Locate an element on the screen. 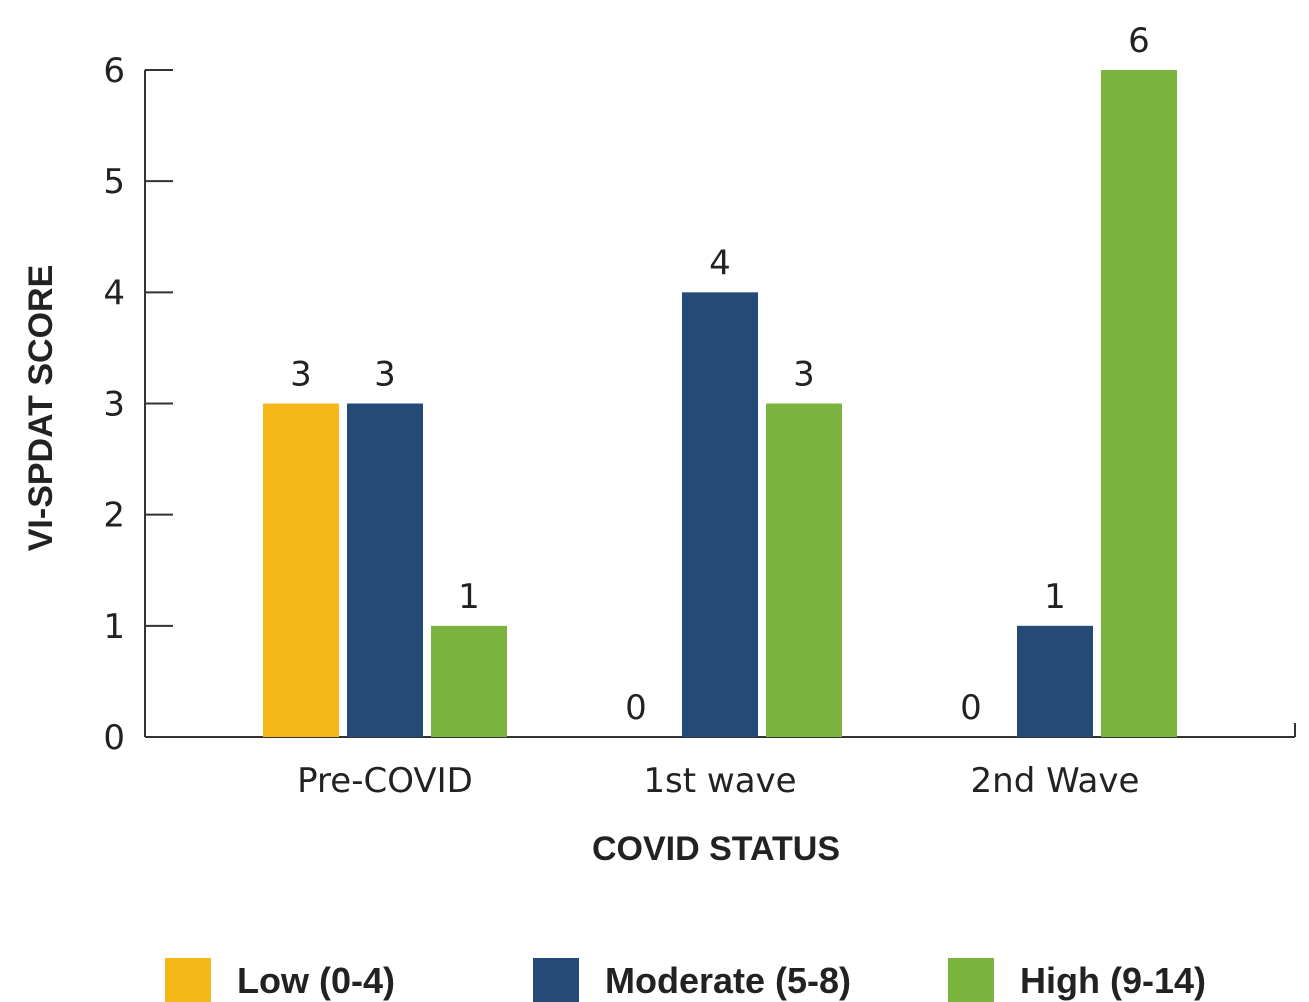 Image resolution: width=1309 pixels, height=1002 pixels. legend-label: Moderate (5-8) is located at coordinates (728, 980).